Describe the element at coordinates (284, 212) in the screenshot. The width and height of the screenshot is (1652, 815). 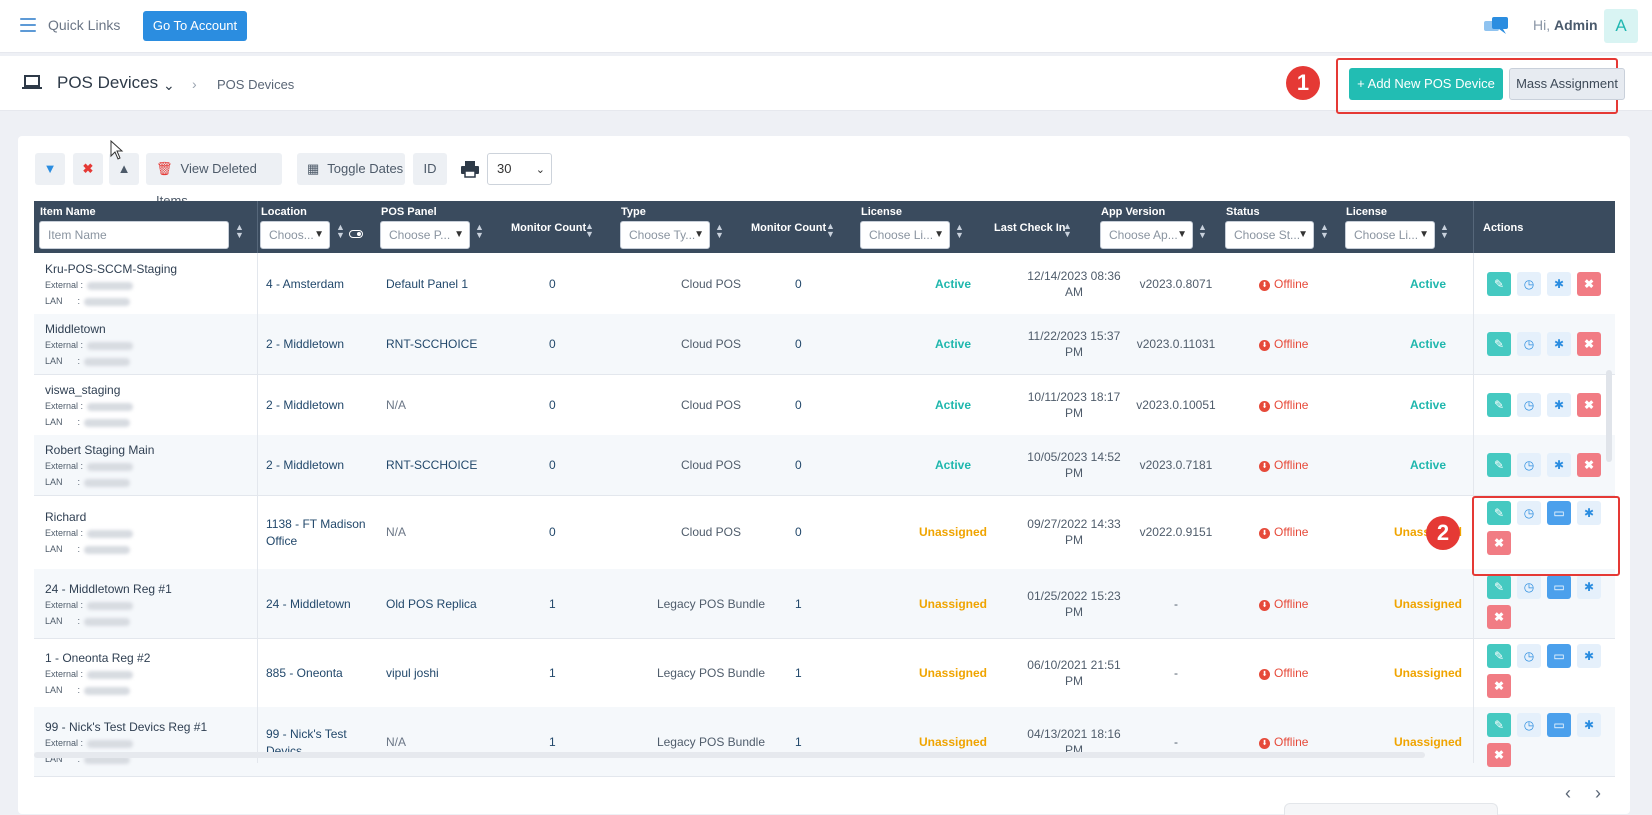
I see `col-location: Location` at that location.